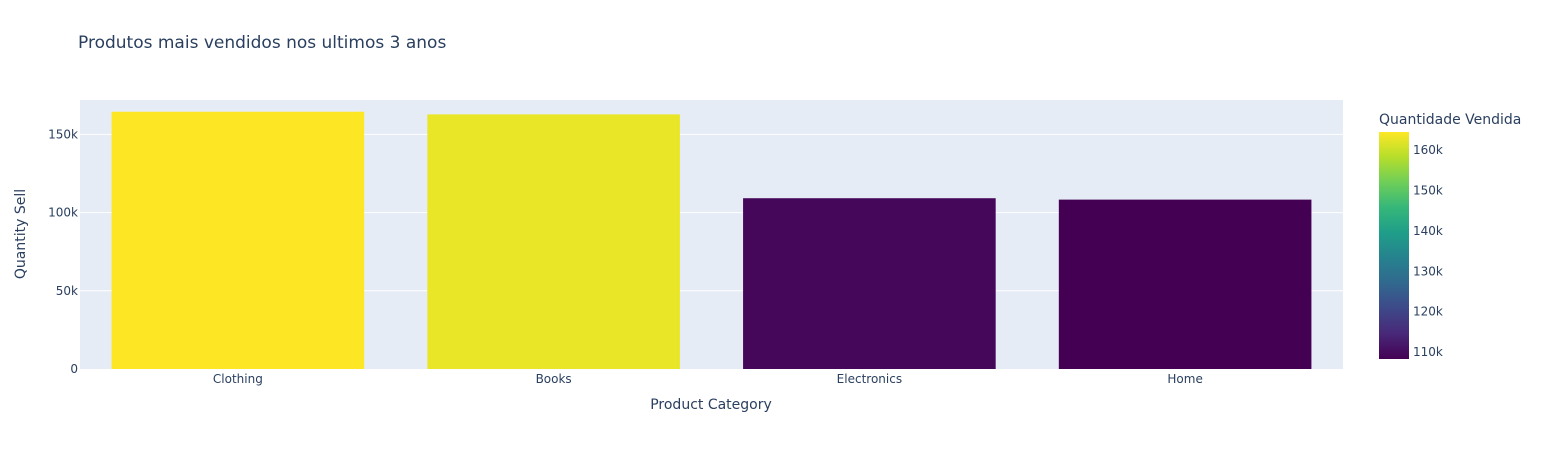  Describe the element at coordinates (1428, 352) in the screenshot. I see `colorbar-tick-label: 110k` at that location.